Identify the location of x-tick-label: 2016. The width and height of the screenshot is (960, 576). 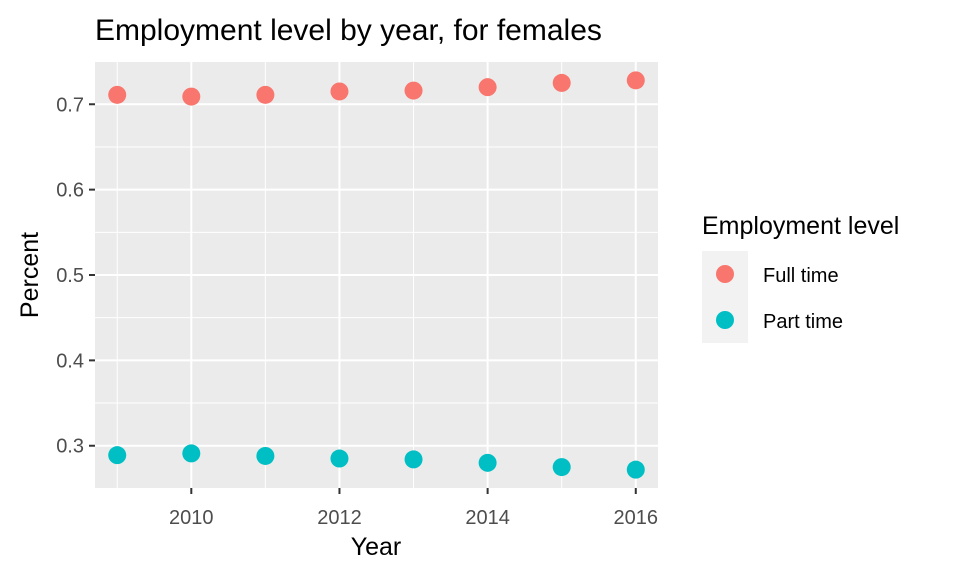
(636, 518).